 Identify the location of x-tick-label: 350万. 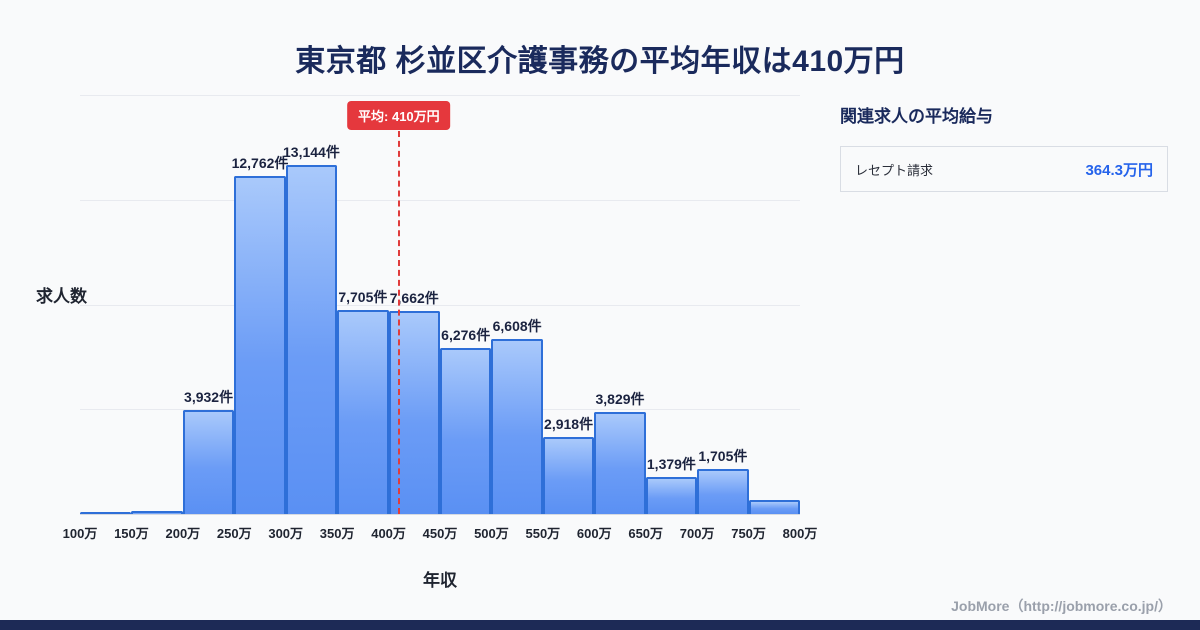
(337, 533).